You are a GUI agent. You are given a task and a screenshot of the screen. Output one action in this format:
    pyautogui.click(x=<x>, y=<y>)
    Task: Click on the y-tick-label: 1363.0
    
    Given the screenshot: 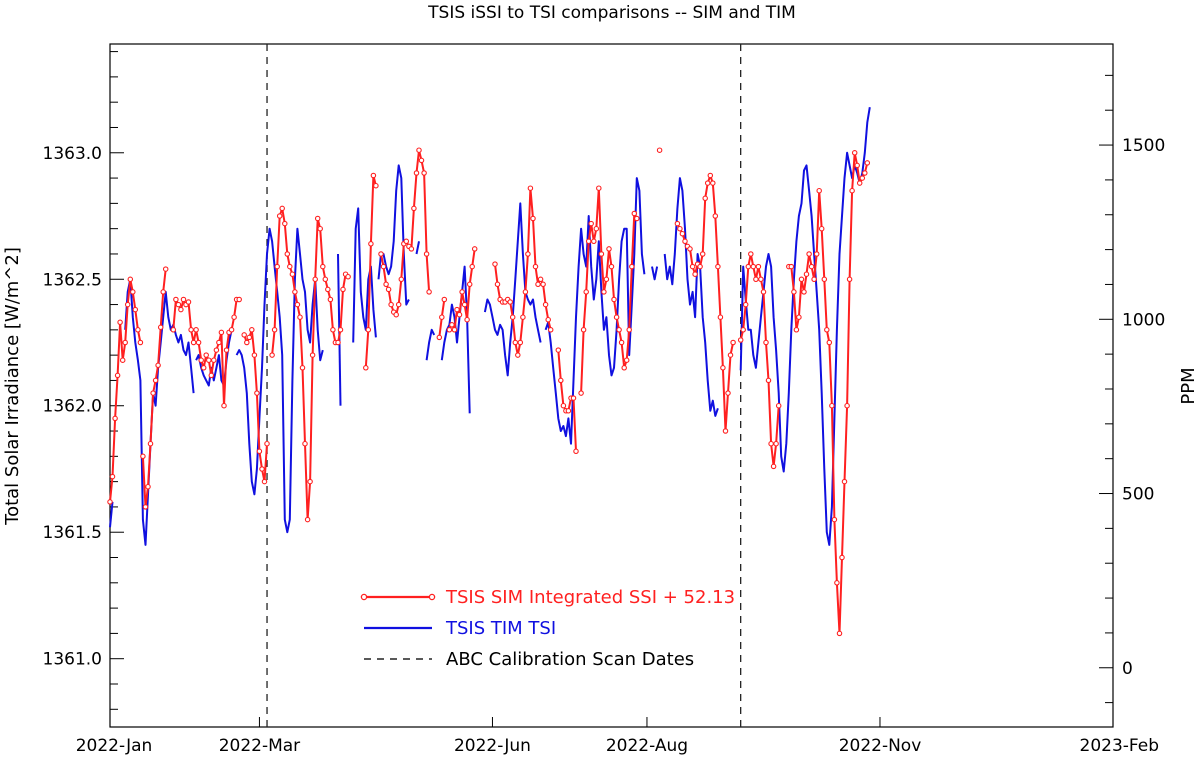 What is the action you would take?
    pyautogui.click(x=72, y=154)
    